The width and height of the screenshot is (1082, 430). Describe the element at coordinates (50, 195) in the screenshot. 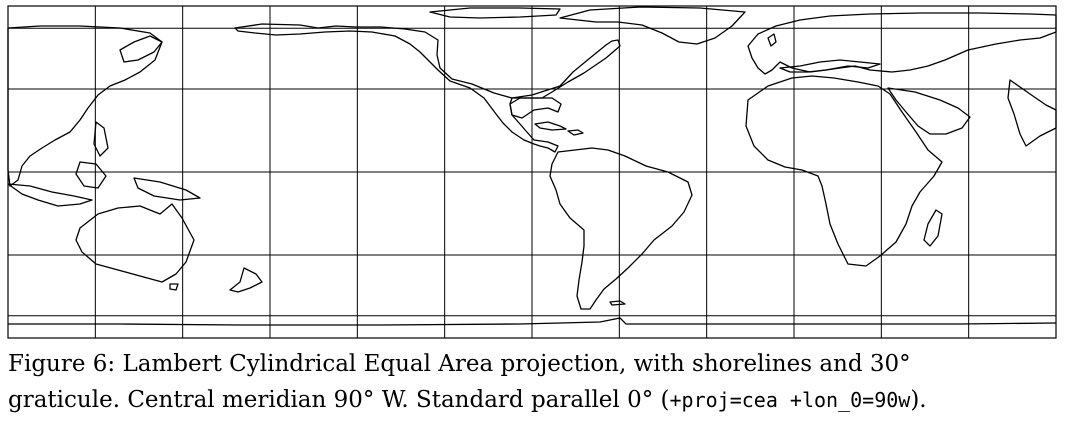

I see `coastline-sumatra-java` at that location.